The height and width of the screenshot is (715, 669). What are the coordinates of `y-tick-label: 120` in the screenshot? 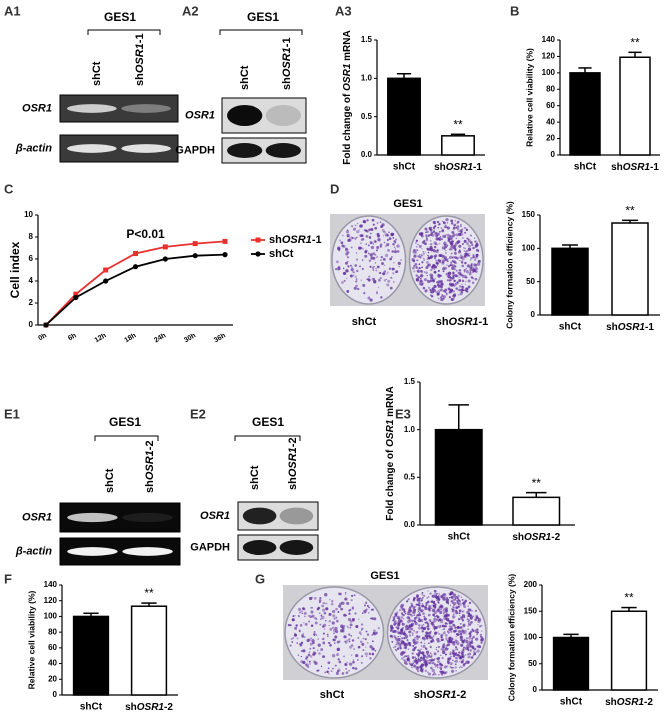 It's located at (51, 600).